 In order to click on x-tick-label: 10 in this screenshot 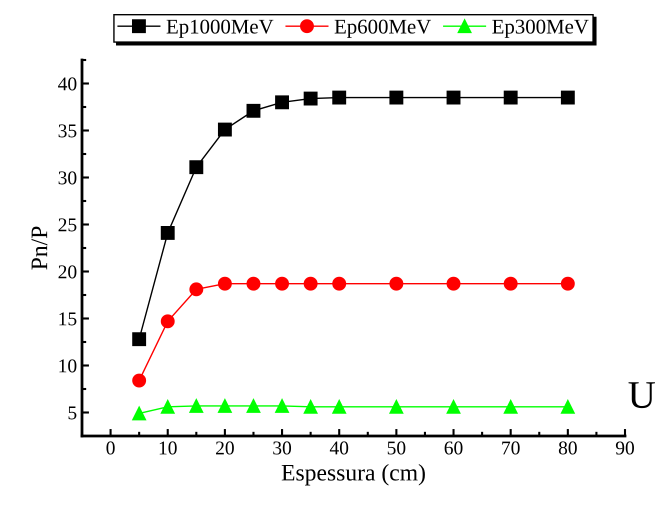, I will do `click(168, 448)`.